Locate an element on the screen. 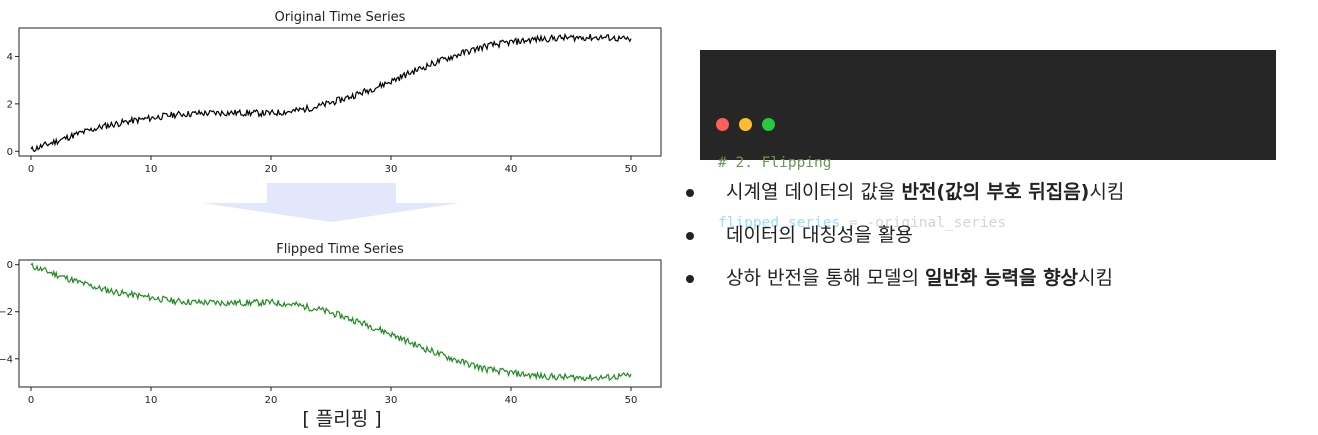  bullet-text: 시계열 데이터의 값을 is located at coordinates (814, 192).